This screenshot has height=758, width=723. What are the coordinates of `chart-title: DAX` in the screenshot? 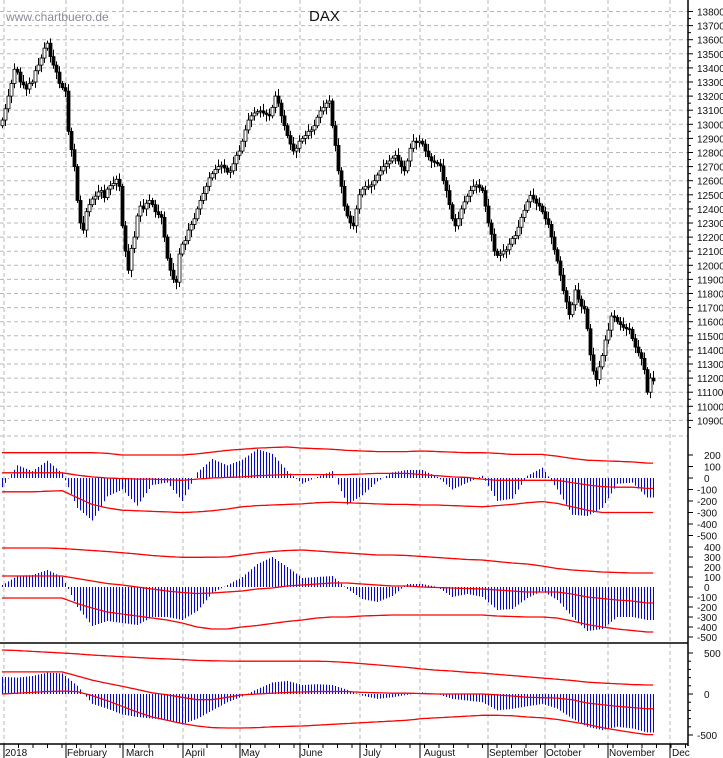 It's located at (324, 16).